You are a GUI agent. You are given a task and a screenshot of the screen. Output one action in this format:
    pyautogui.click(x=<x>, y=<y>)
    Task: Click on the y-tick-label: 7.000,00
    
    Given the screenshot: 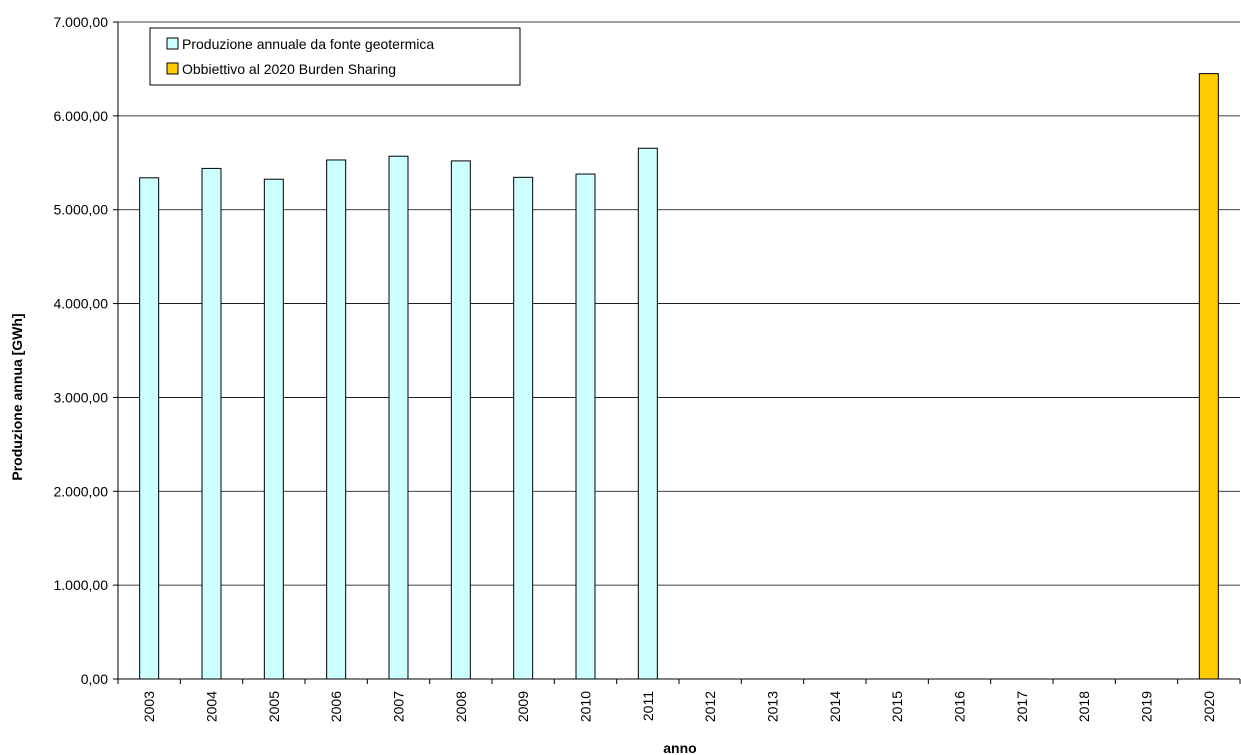 What is the action you would take?
    pyautogui.click(x=81, y=22)
    